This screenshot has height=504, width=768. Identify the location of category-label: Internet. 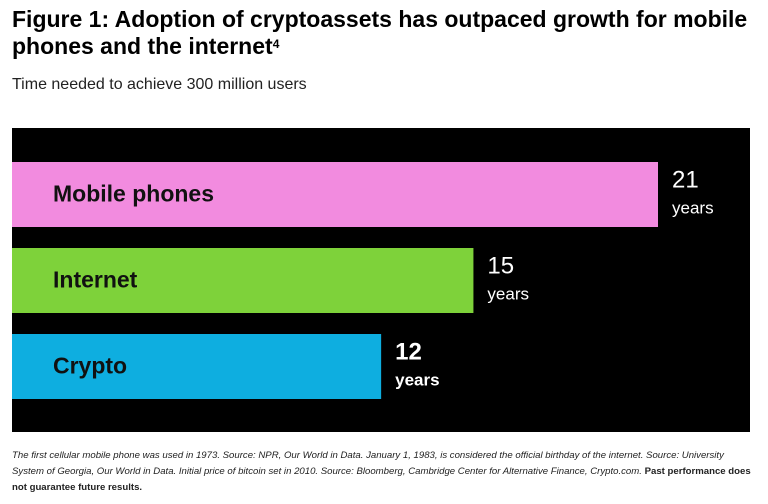
(95, 280).